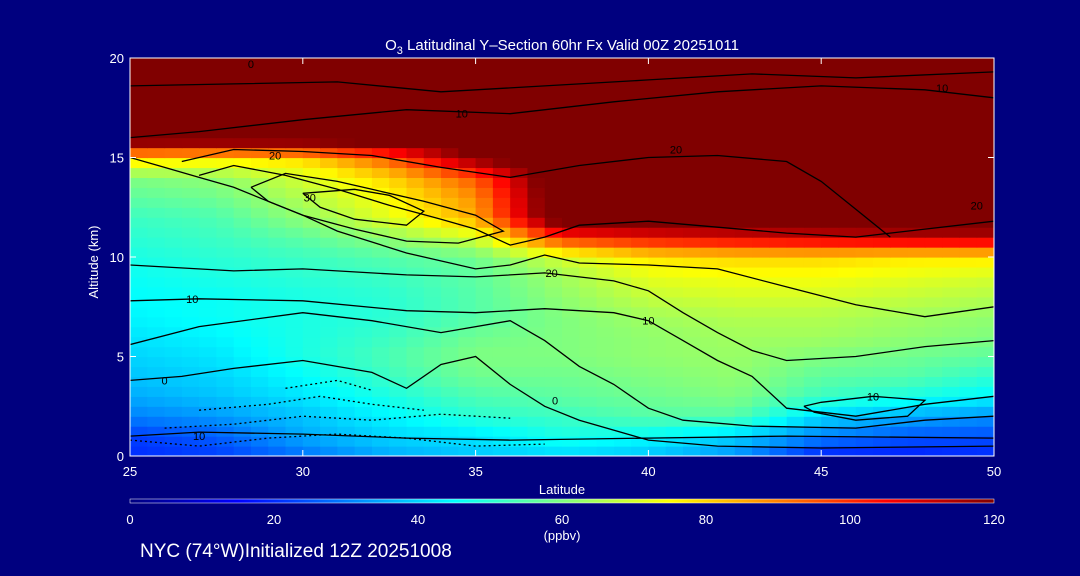  What do you see at coordinates (130, 471) in the screenshot?
I see `x-tick-label: 25` at bounding box center [130, 471].